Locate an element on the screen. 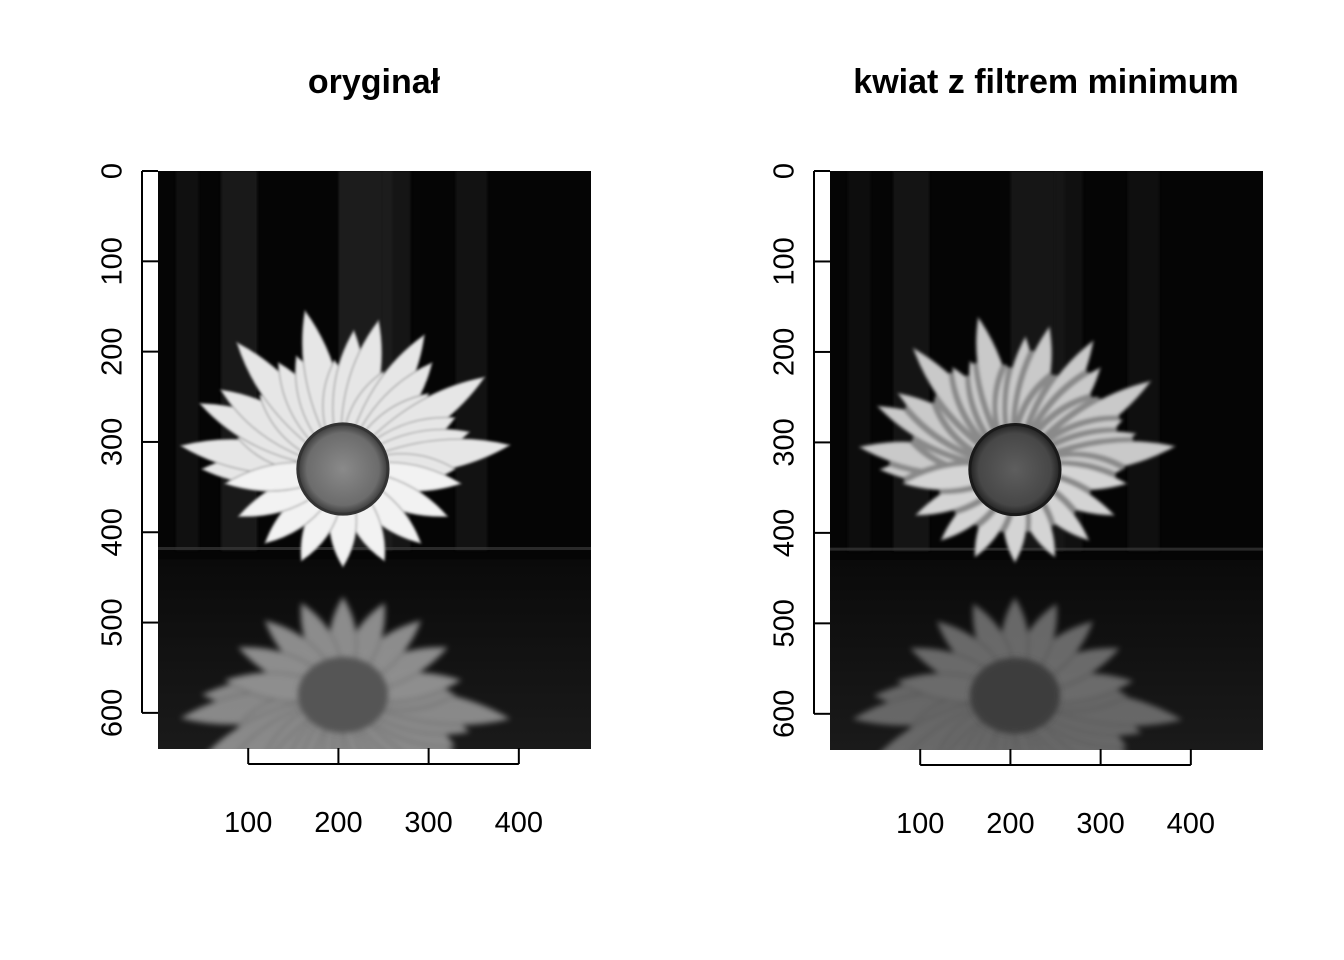 The width and height of the screenshot is (1344, 960). panel-title: kwiat z filtrem minimum is located at coordinates (1045, 82).